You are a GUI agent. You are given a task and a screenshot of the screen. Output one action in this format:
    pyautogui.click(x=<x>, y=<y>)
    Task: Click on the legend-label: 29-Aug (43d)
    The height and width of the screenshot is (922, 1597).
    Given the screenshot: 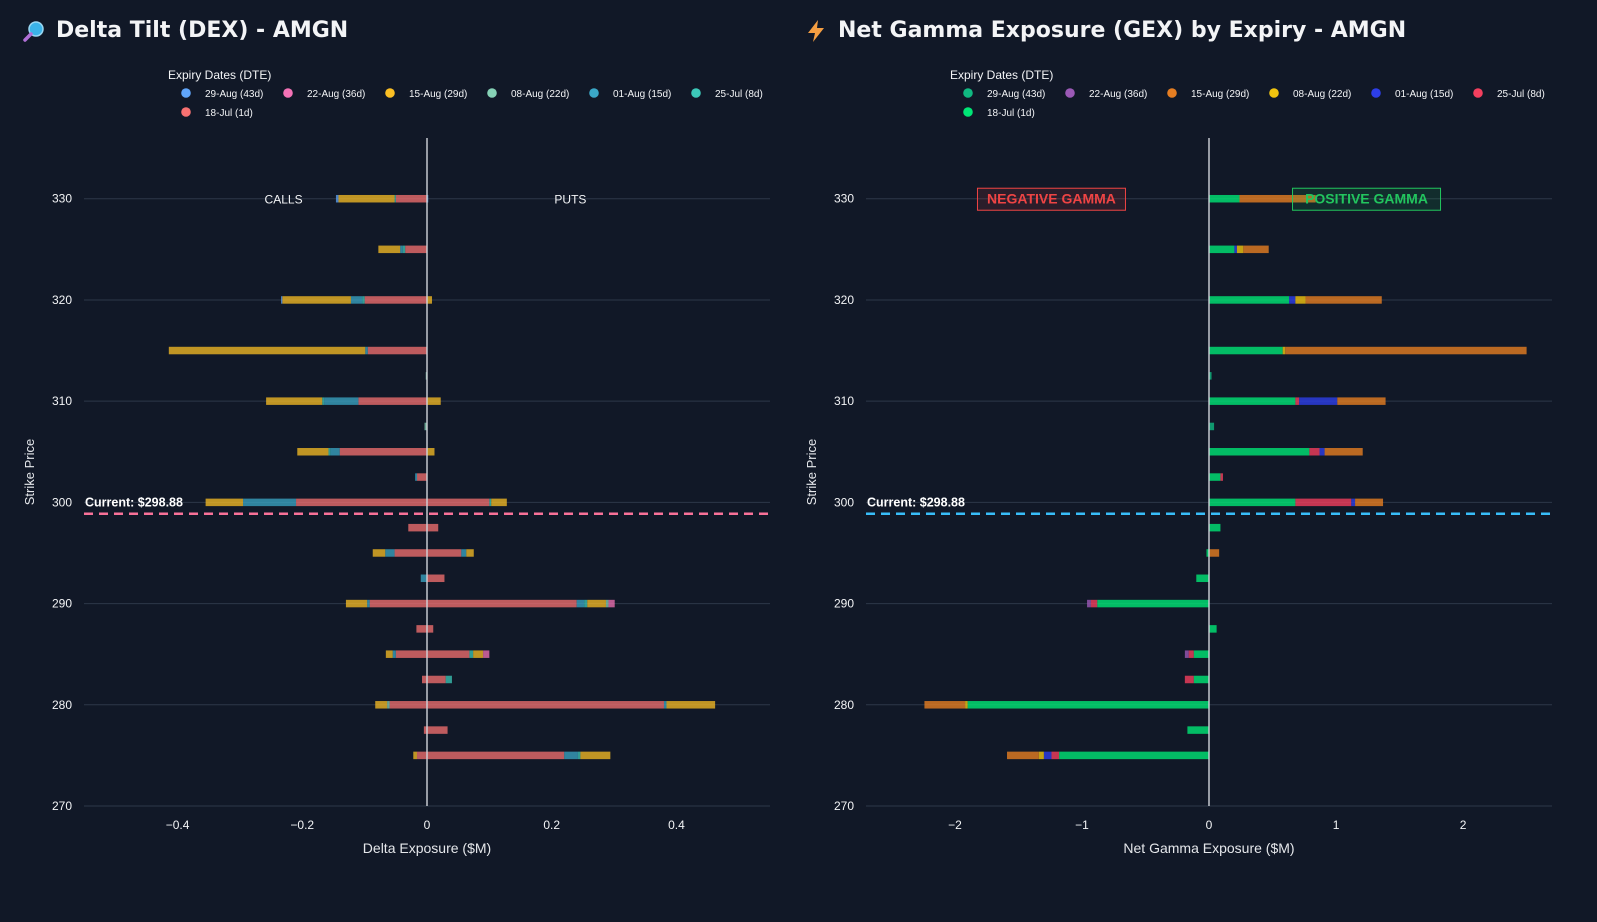 What is the action you would take?
    pyautogui.click(x=234, y=94)
    